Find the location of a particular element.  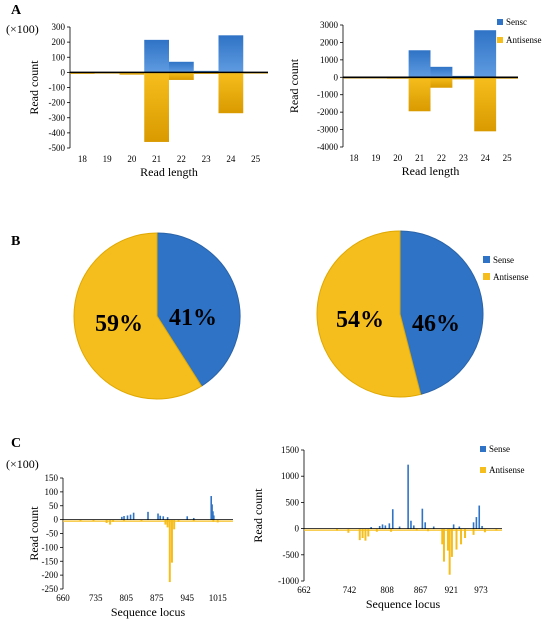

x-tick-label: 25 is located at coordinates (508, 158).